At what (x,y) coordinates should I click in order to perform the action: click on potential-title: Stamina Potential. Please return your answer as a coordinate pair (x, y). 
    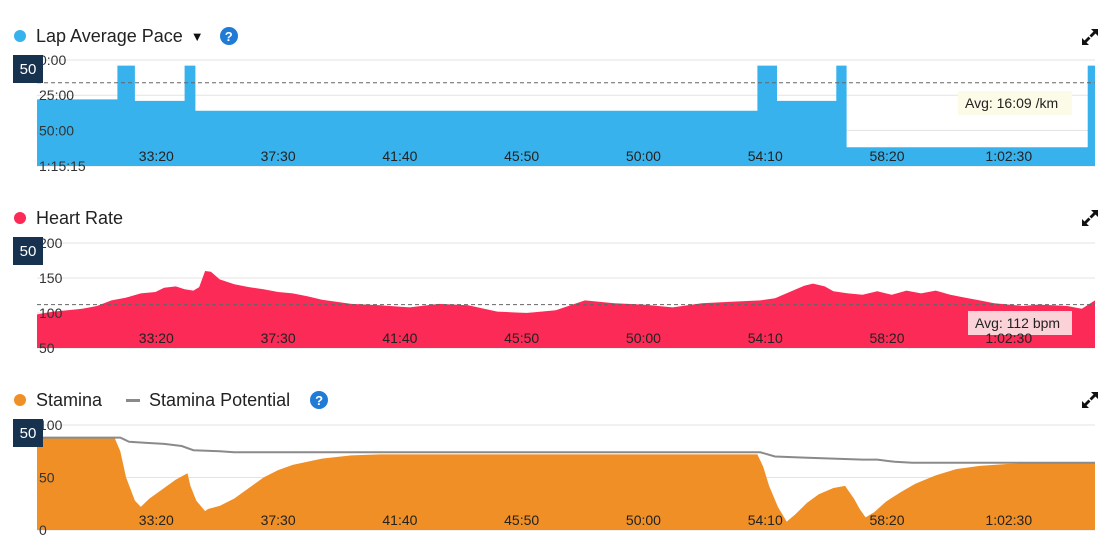
    Looking at the image, I should click on (220, 399).